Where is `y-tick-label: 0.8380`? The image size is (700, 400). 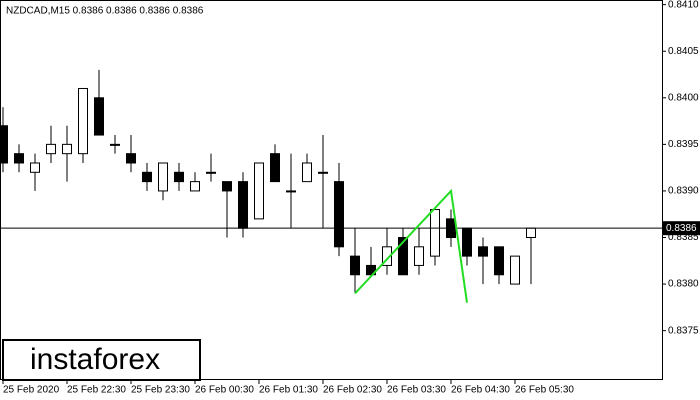 y-tick-label: 0.8380 is located at coordinates (683, 284).